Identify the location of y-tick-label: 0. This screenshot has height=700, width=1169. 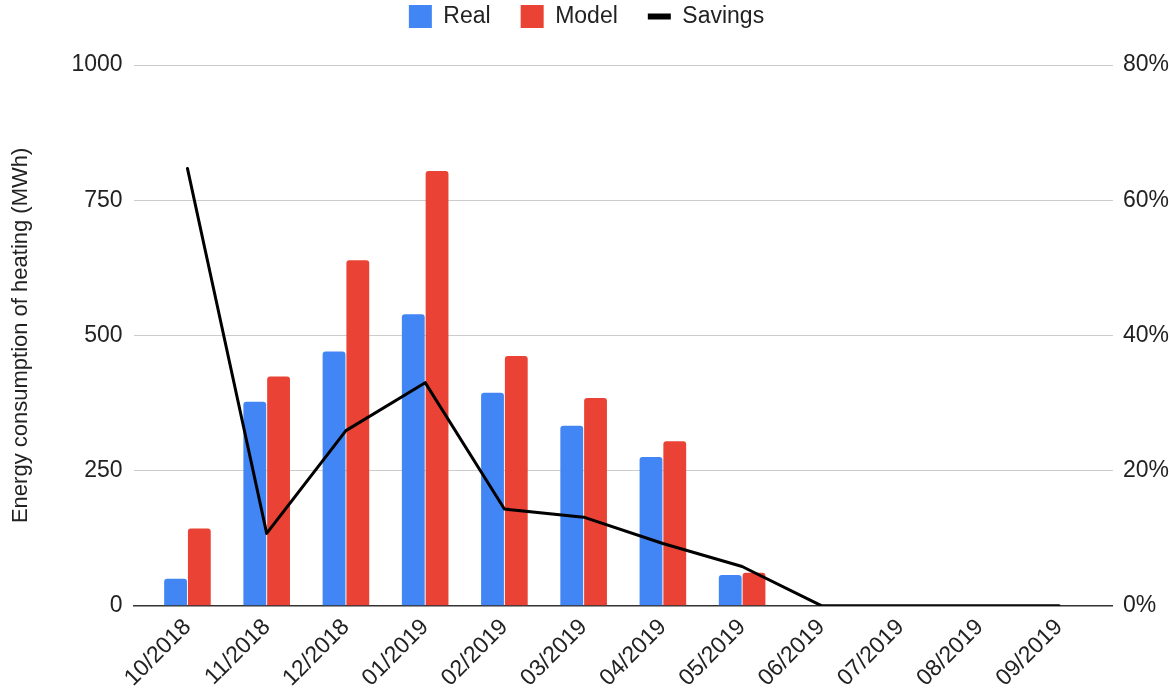
(116, 604).